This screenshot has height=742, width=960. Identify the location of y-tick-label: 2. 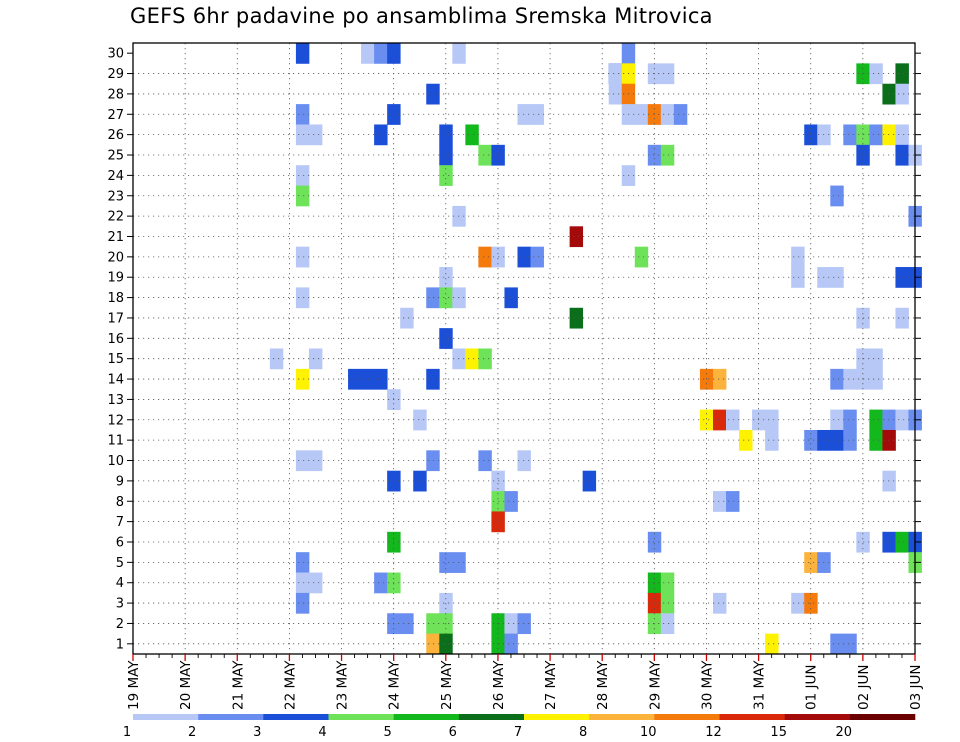
(120, 624).